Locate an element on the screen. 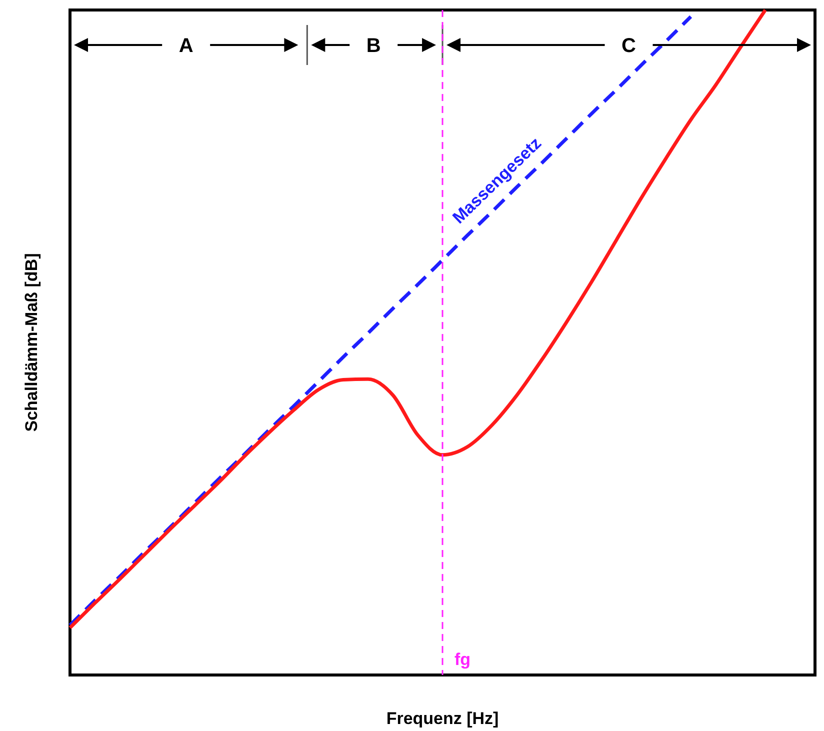  x-axis-title: Frequenz [Hz] is located at coordinates (442, 718).